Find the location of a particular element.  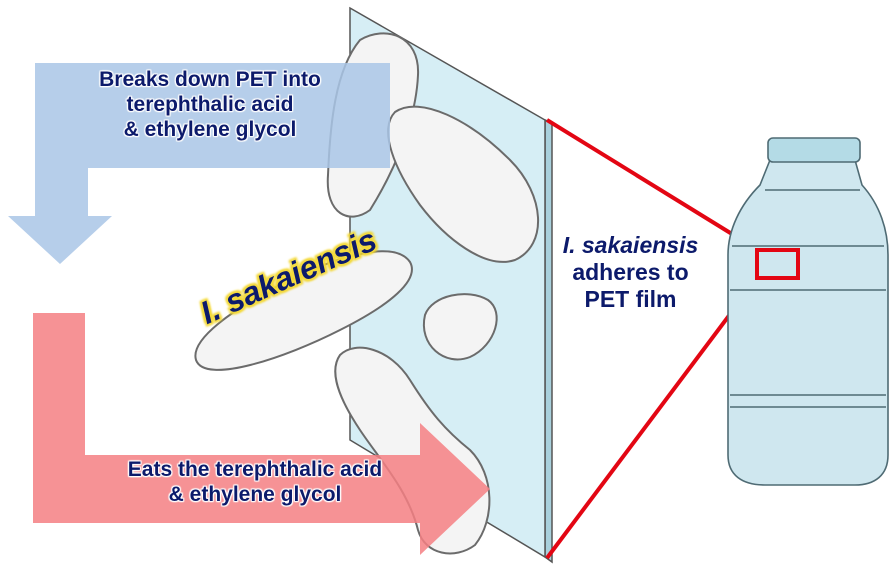

adheres-line-2: adheres to is located at coordinates (630, 272).